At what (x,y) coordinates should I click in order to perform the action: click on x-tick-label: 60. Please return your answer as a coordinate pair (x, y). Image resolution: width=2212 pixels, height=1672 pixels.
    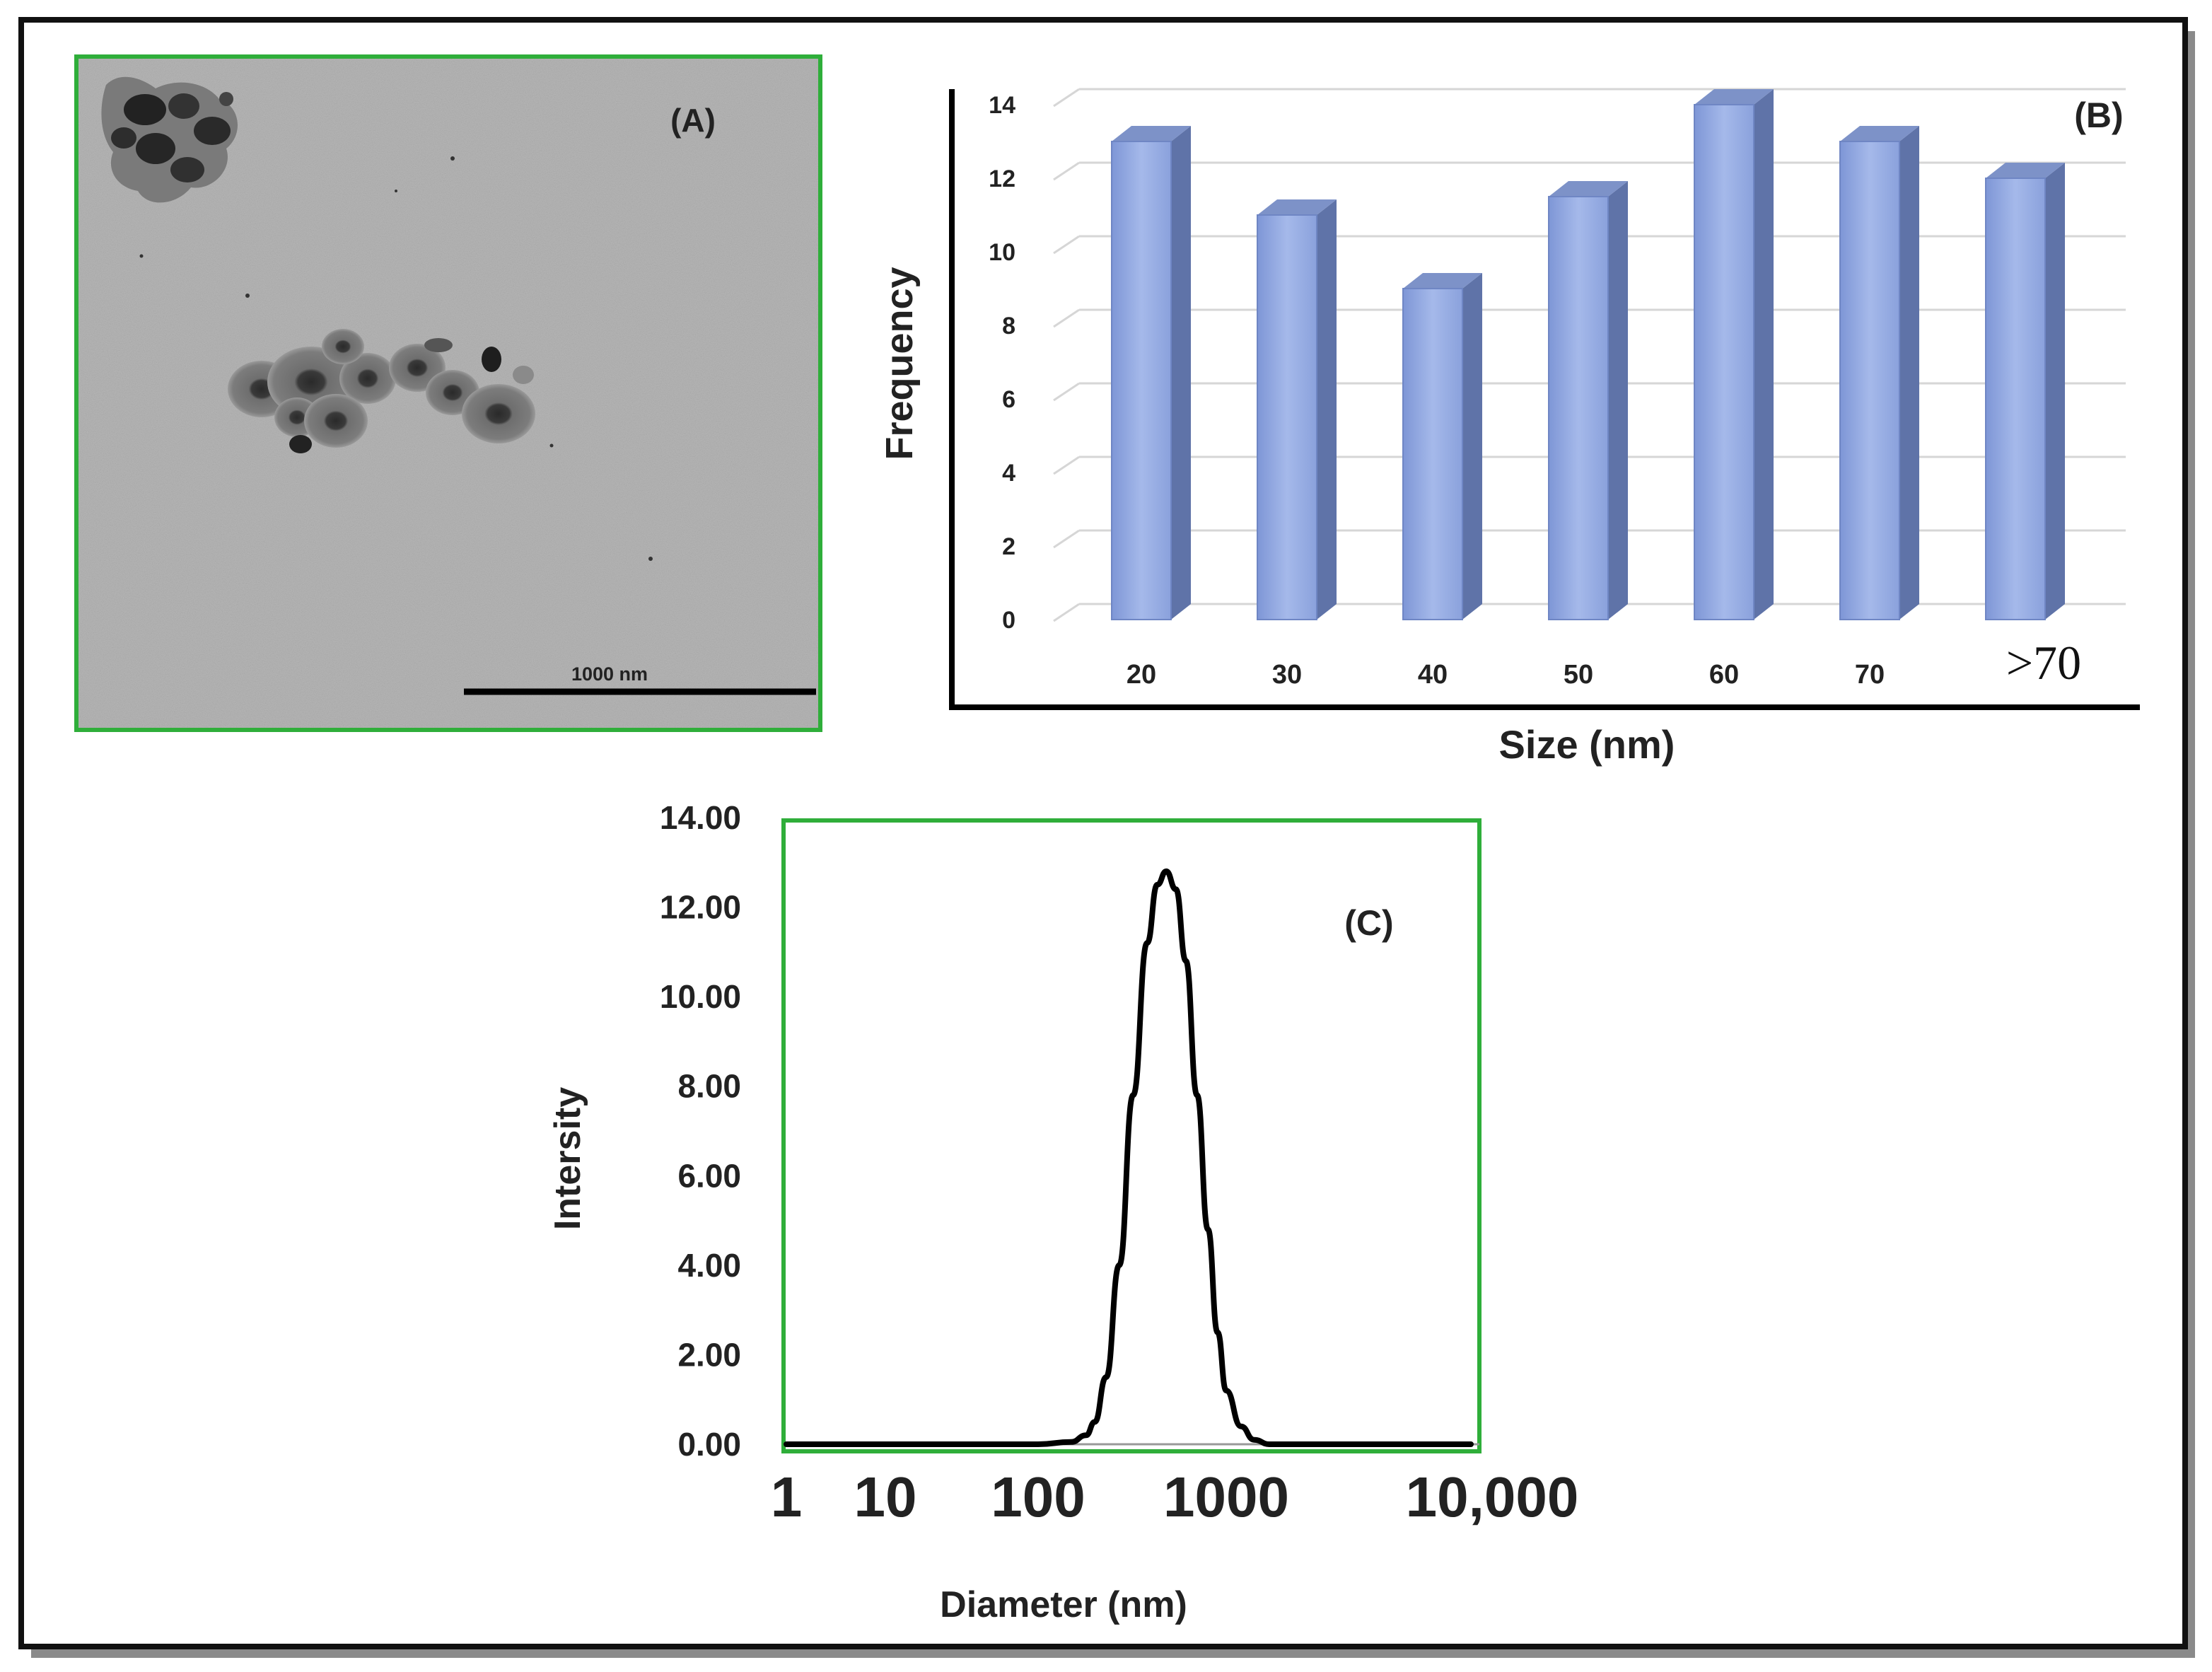
    Looking at the image, I should click on (1724, 675).